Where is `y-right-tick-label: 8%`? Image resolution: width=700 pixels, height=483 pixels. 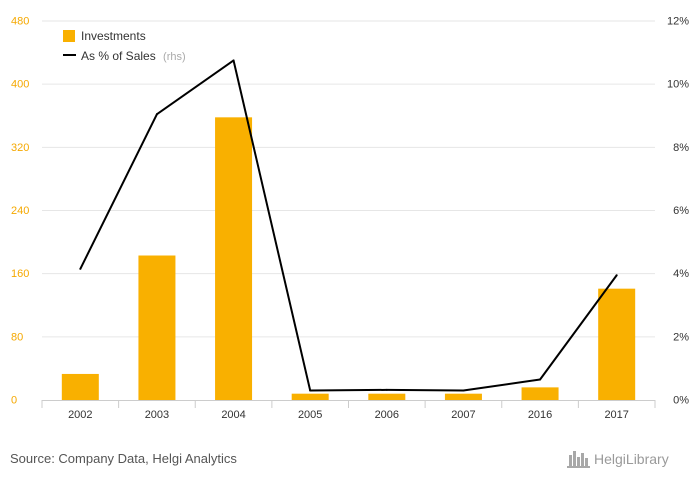 y-right-tick-label: 8% is located at coordinates (681, 148).